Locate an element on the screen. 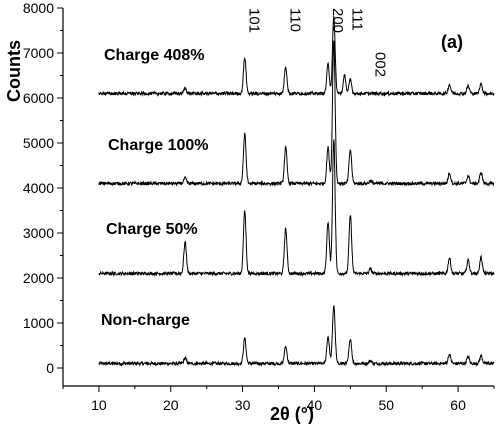 Image resolution: width=497 pixels, height=425 pixels. peak-label: 002 is located at coordinates (379, 64).